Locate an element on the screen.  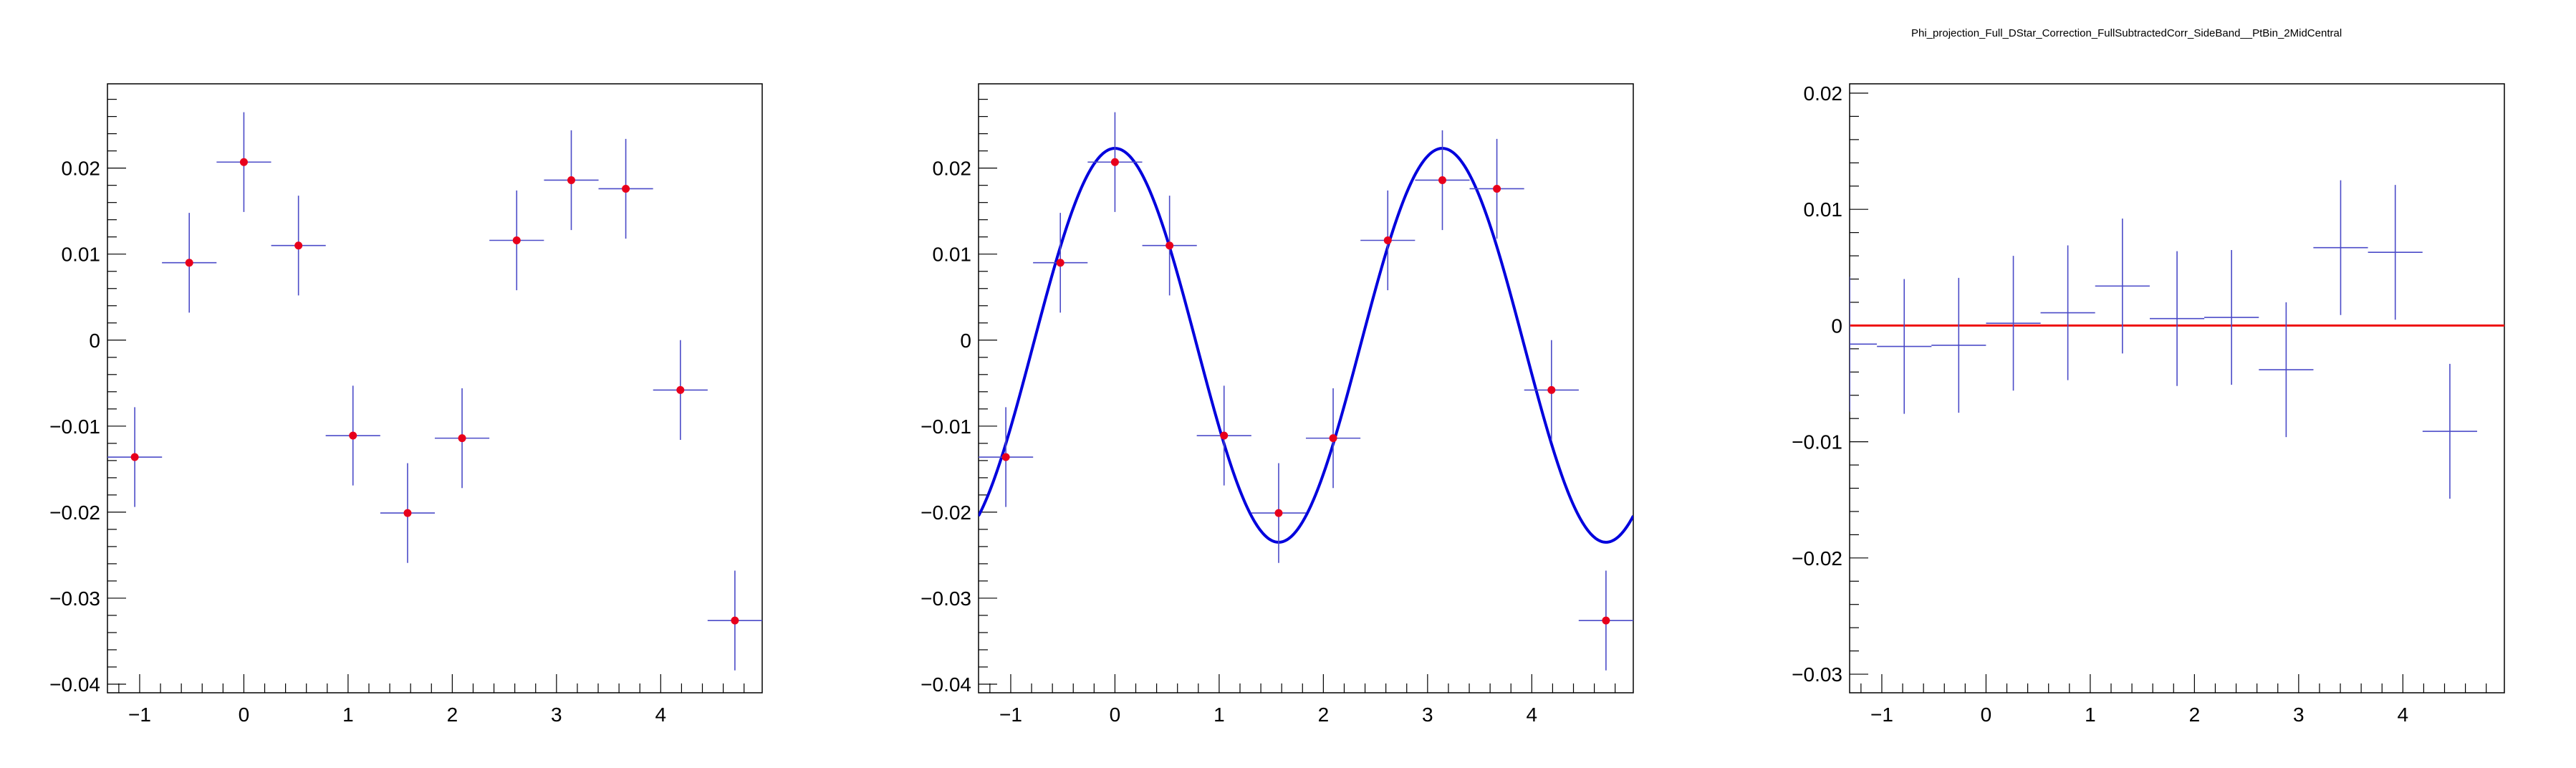
fit-curve is located at coordinates (1306, 345).